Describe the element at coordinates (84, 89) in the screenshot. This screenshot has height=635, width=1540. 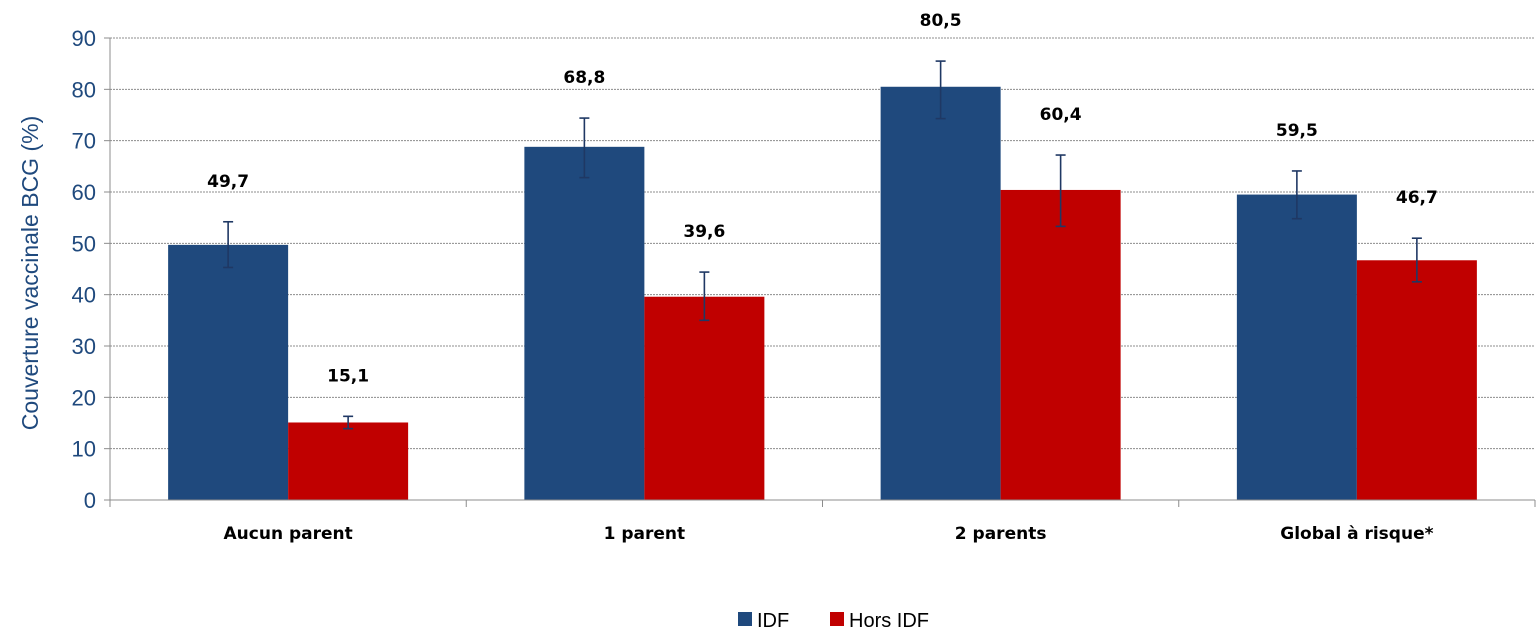
I see `y-tick-label: 80` at that location.